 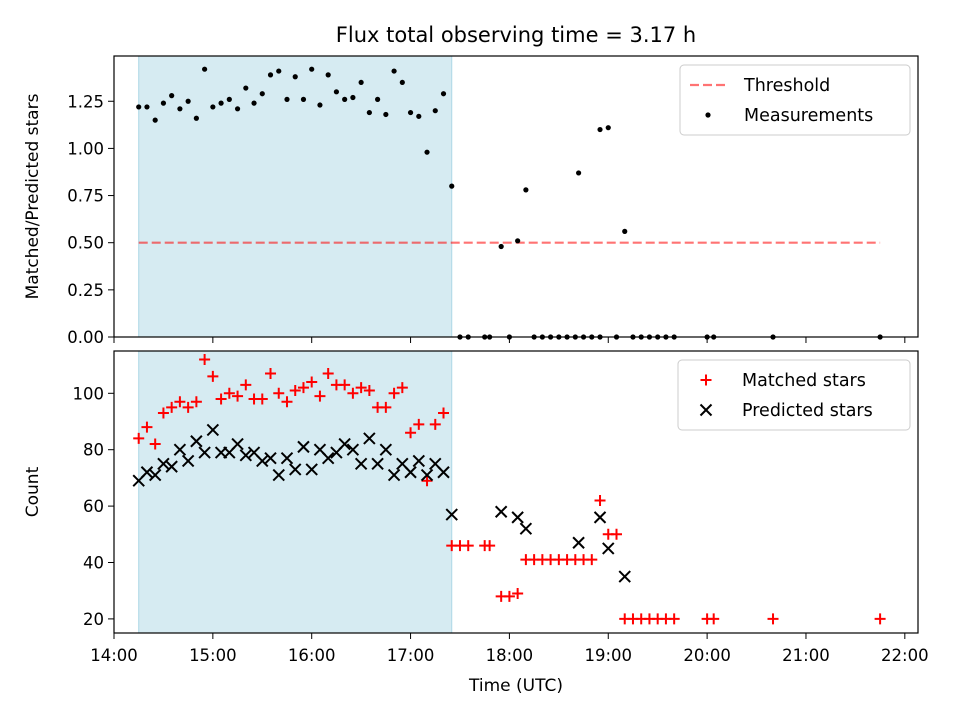 I want to click on legend-box, so click(x=794, y=395).